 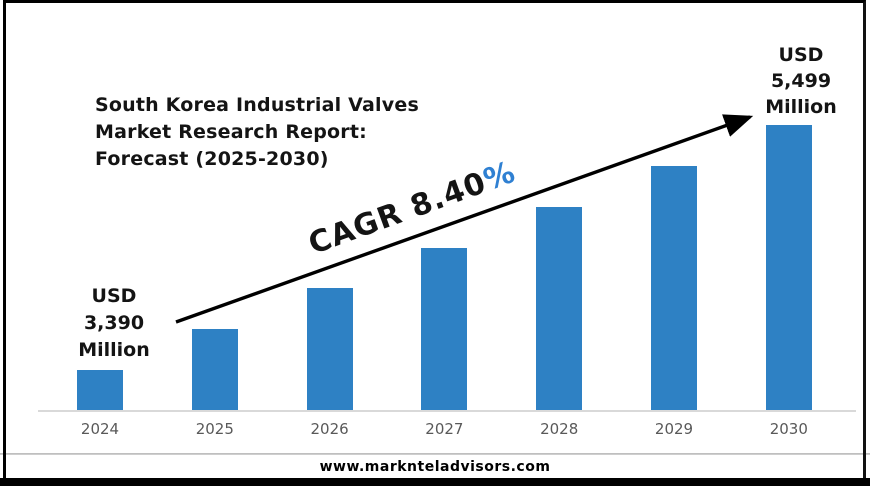 I want to click on website-link: www.marknteladvisors.com, so click(x=435, y=467).